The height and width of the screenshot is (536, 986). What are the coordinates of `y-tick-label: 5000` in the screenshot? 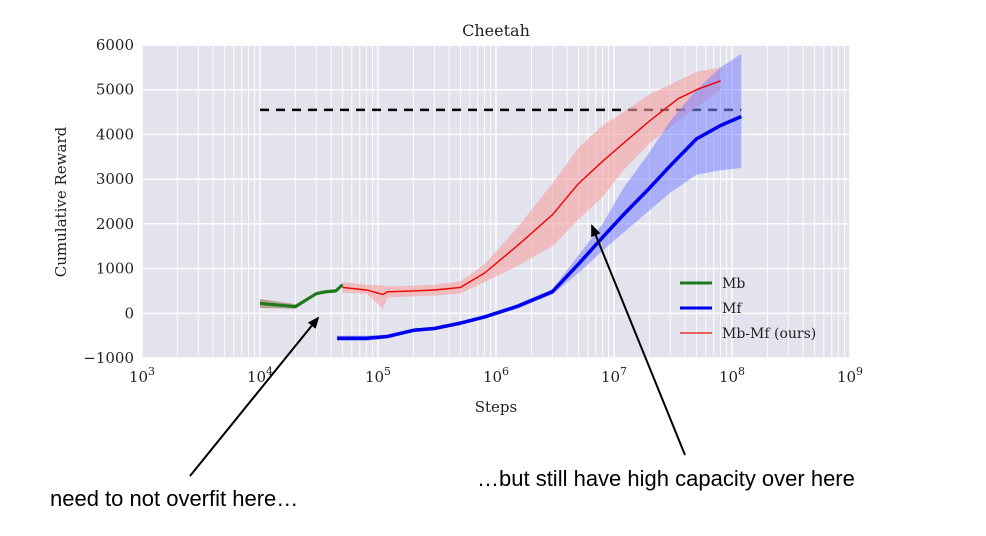 It's located at (115, 90).